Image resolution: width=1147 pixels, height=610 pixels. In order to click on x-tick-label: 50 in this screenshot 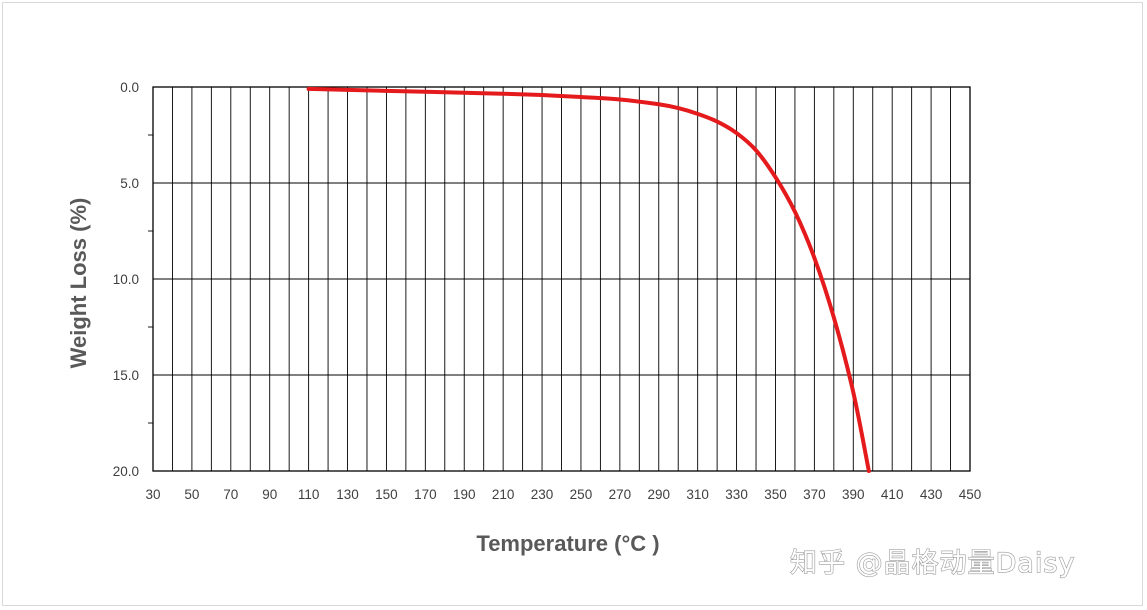, I will do `click(191, 494)`.